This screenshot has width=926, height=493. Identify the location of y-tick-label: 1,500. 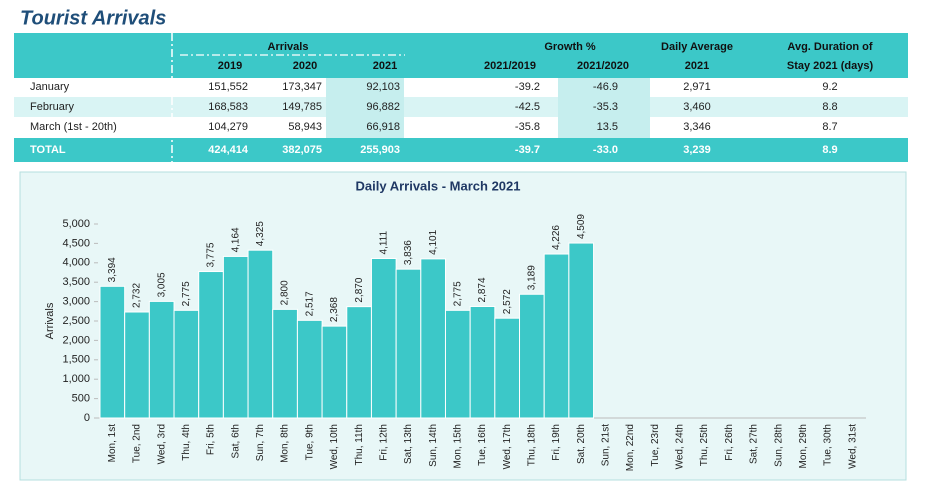
(76, 360).